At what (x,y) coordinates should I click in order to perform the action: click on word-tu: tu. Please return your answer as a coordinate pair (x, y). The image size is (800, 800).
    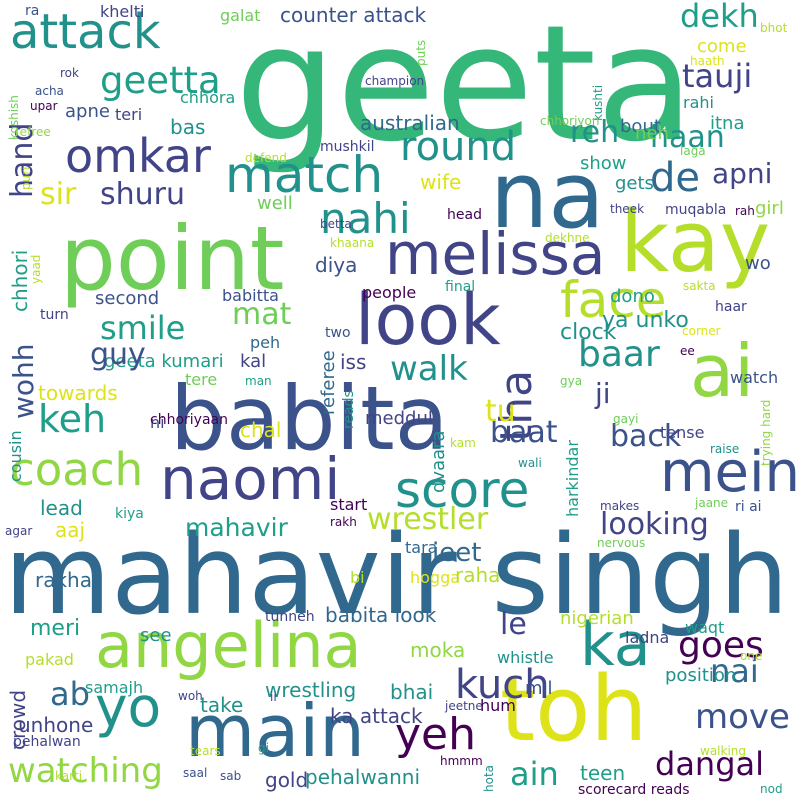
    Looking at the image, I should click on (500, 411).